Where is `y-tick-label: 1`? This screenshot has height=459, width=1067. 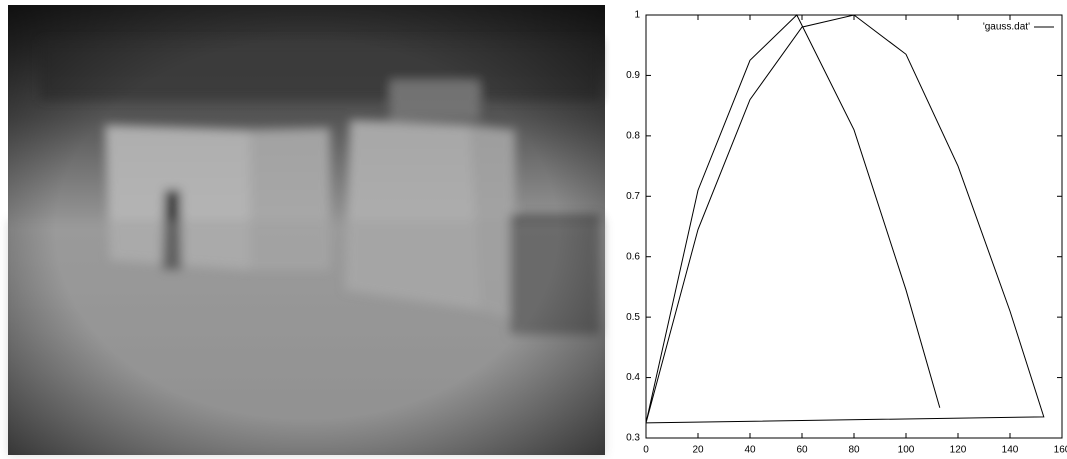 y-tick-label: 1 is located at coordinates (637, 15).